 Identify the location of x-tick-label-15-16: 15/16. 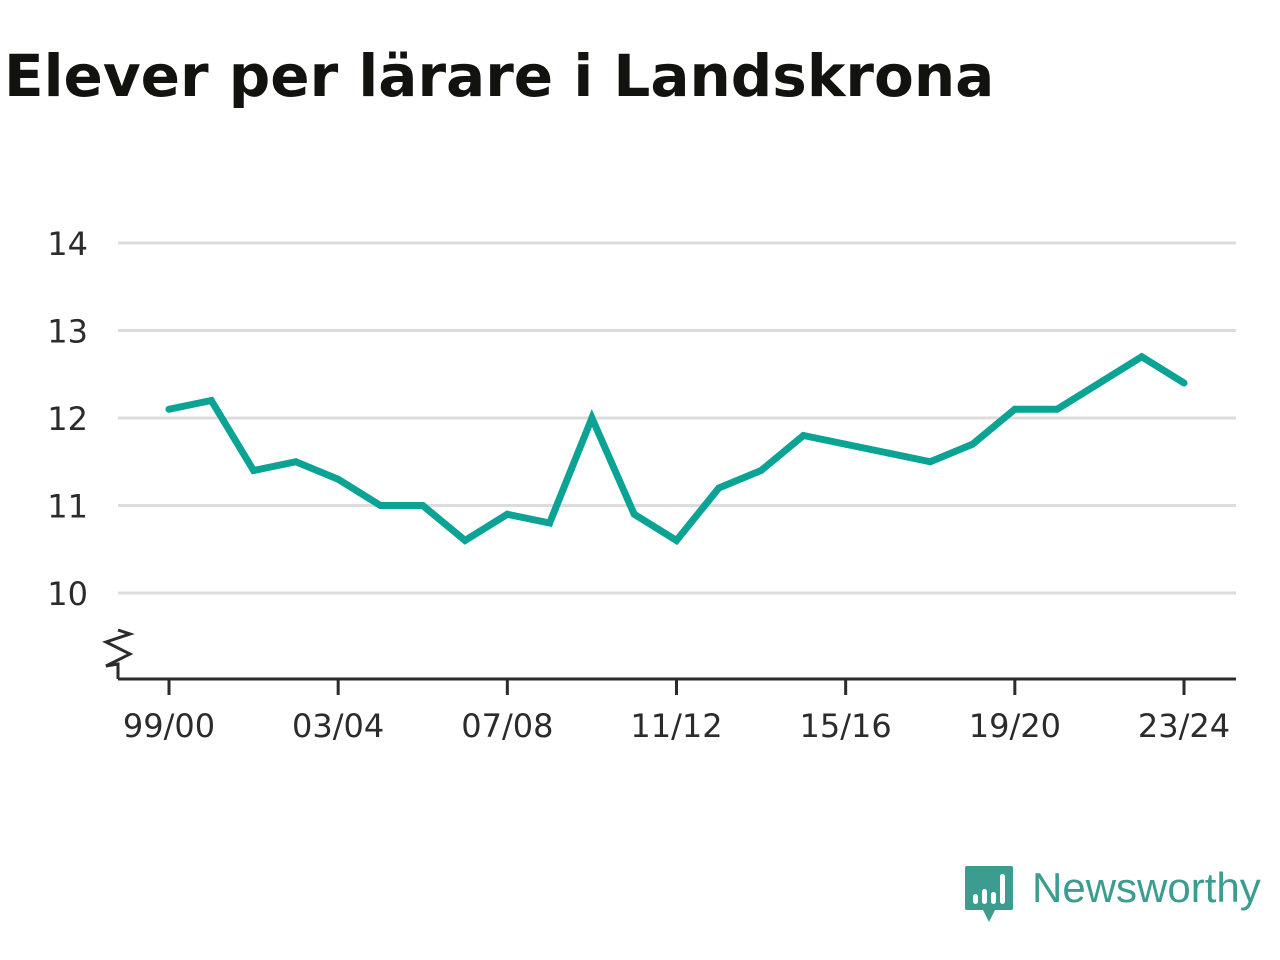
(846, 726).